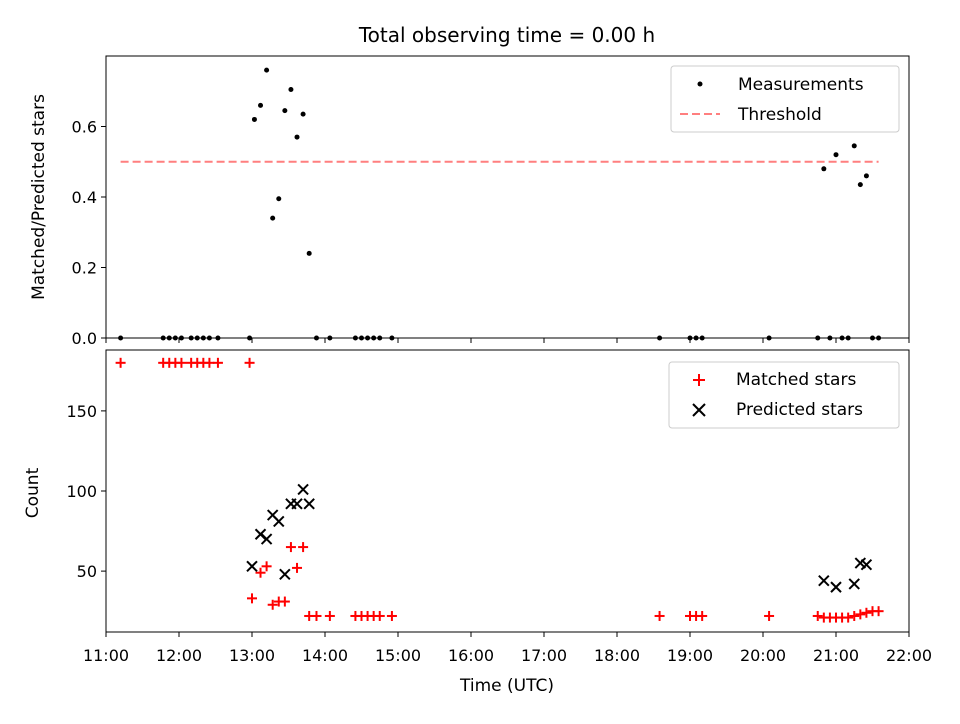 The height and width of the screenshot is (724, 960). Describe the element at coordinates (81, 411) in the screenshot. I see `bottom-ytick-label: 150` at that location.